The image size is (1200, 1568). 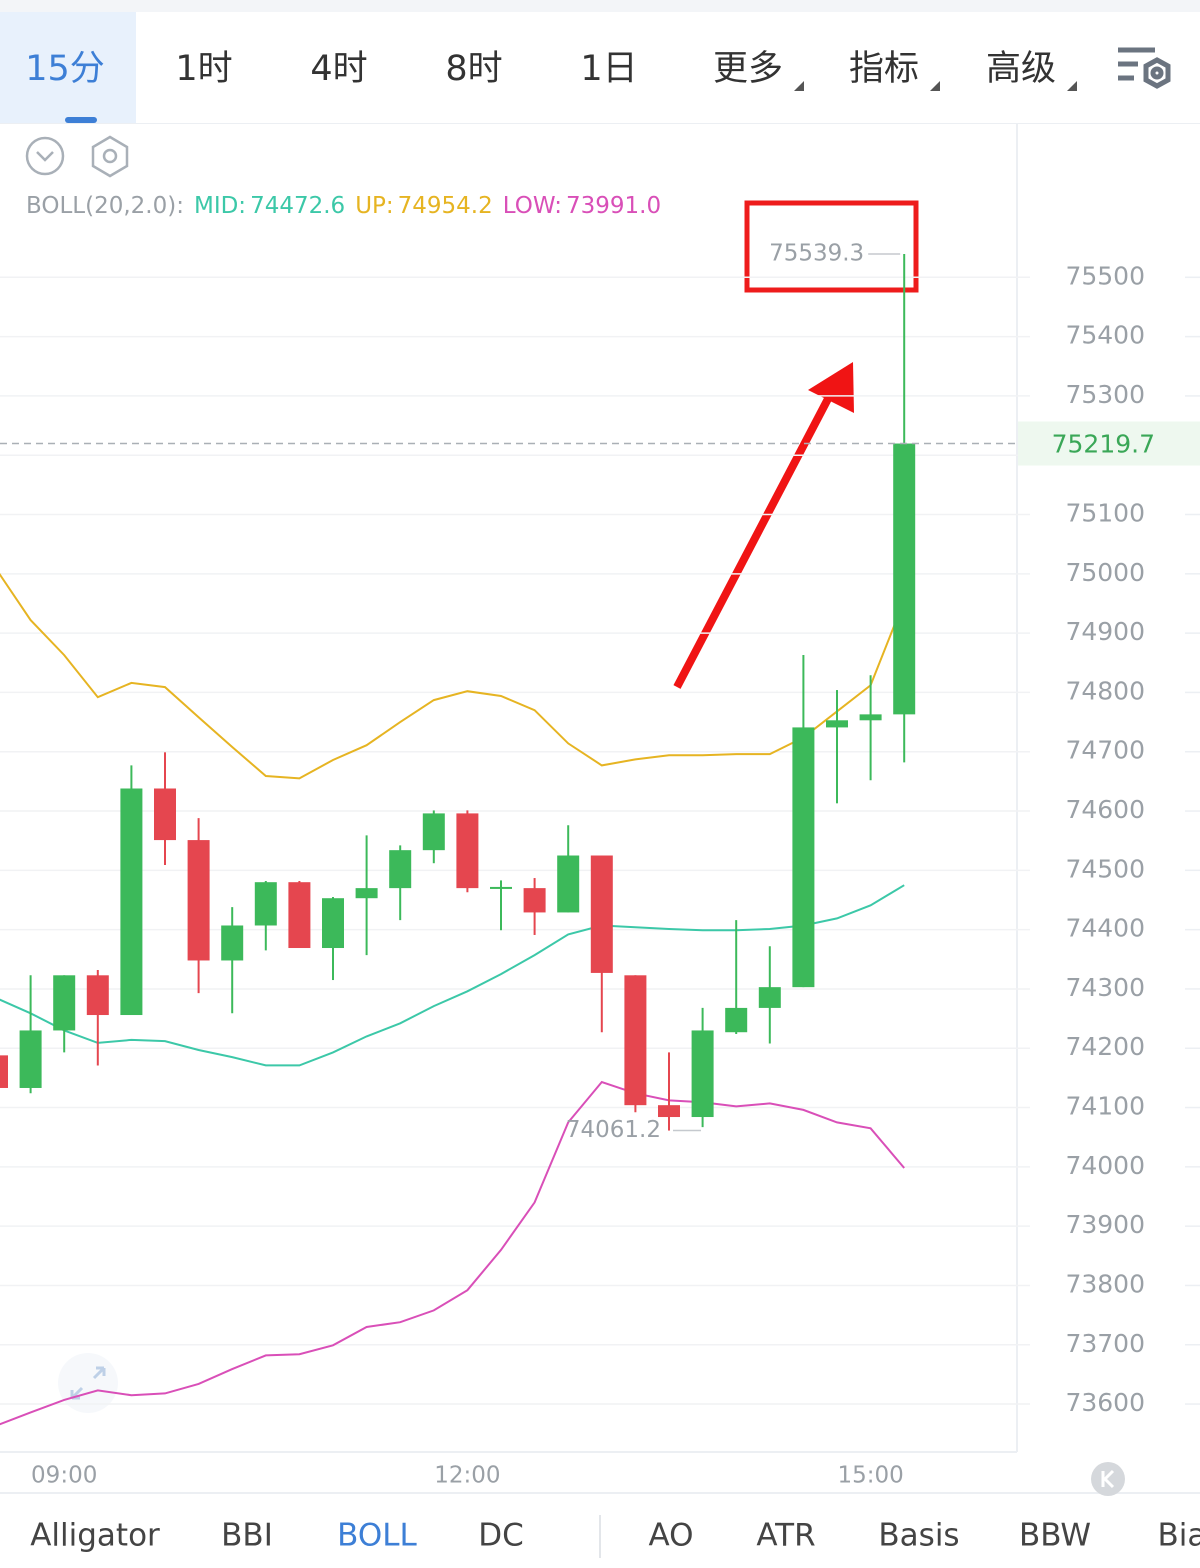 What do you see at coordinates (1105, 513) in the screenshot?
I see `y-tick-label: 75100` at bounding box center [1105, 513].